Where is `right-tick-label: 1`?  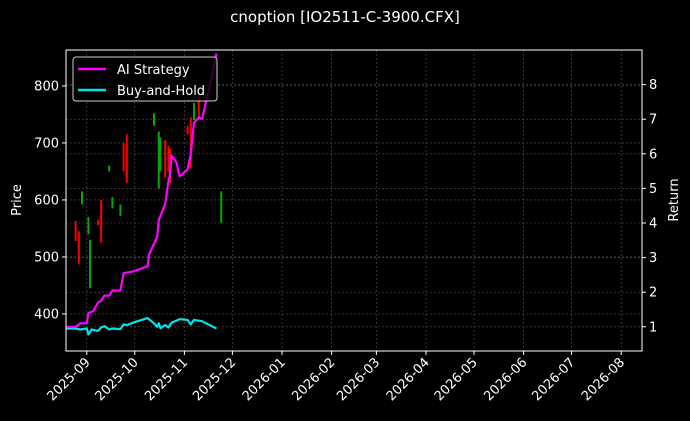
right-tick-label: 1 is located at coordinates (653, 327).